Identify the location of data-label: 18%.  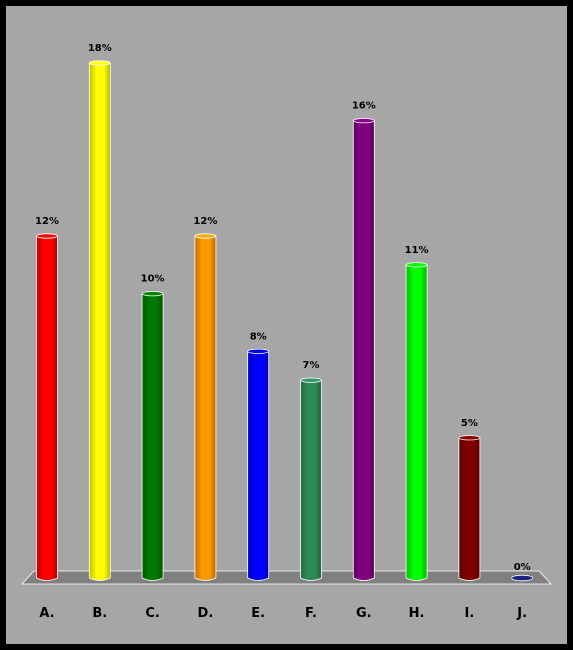
(100, 48).